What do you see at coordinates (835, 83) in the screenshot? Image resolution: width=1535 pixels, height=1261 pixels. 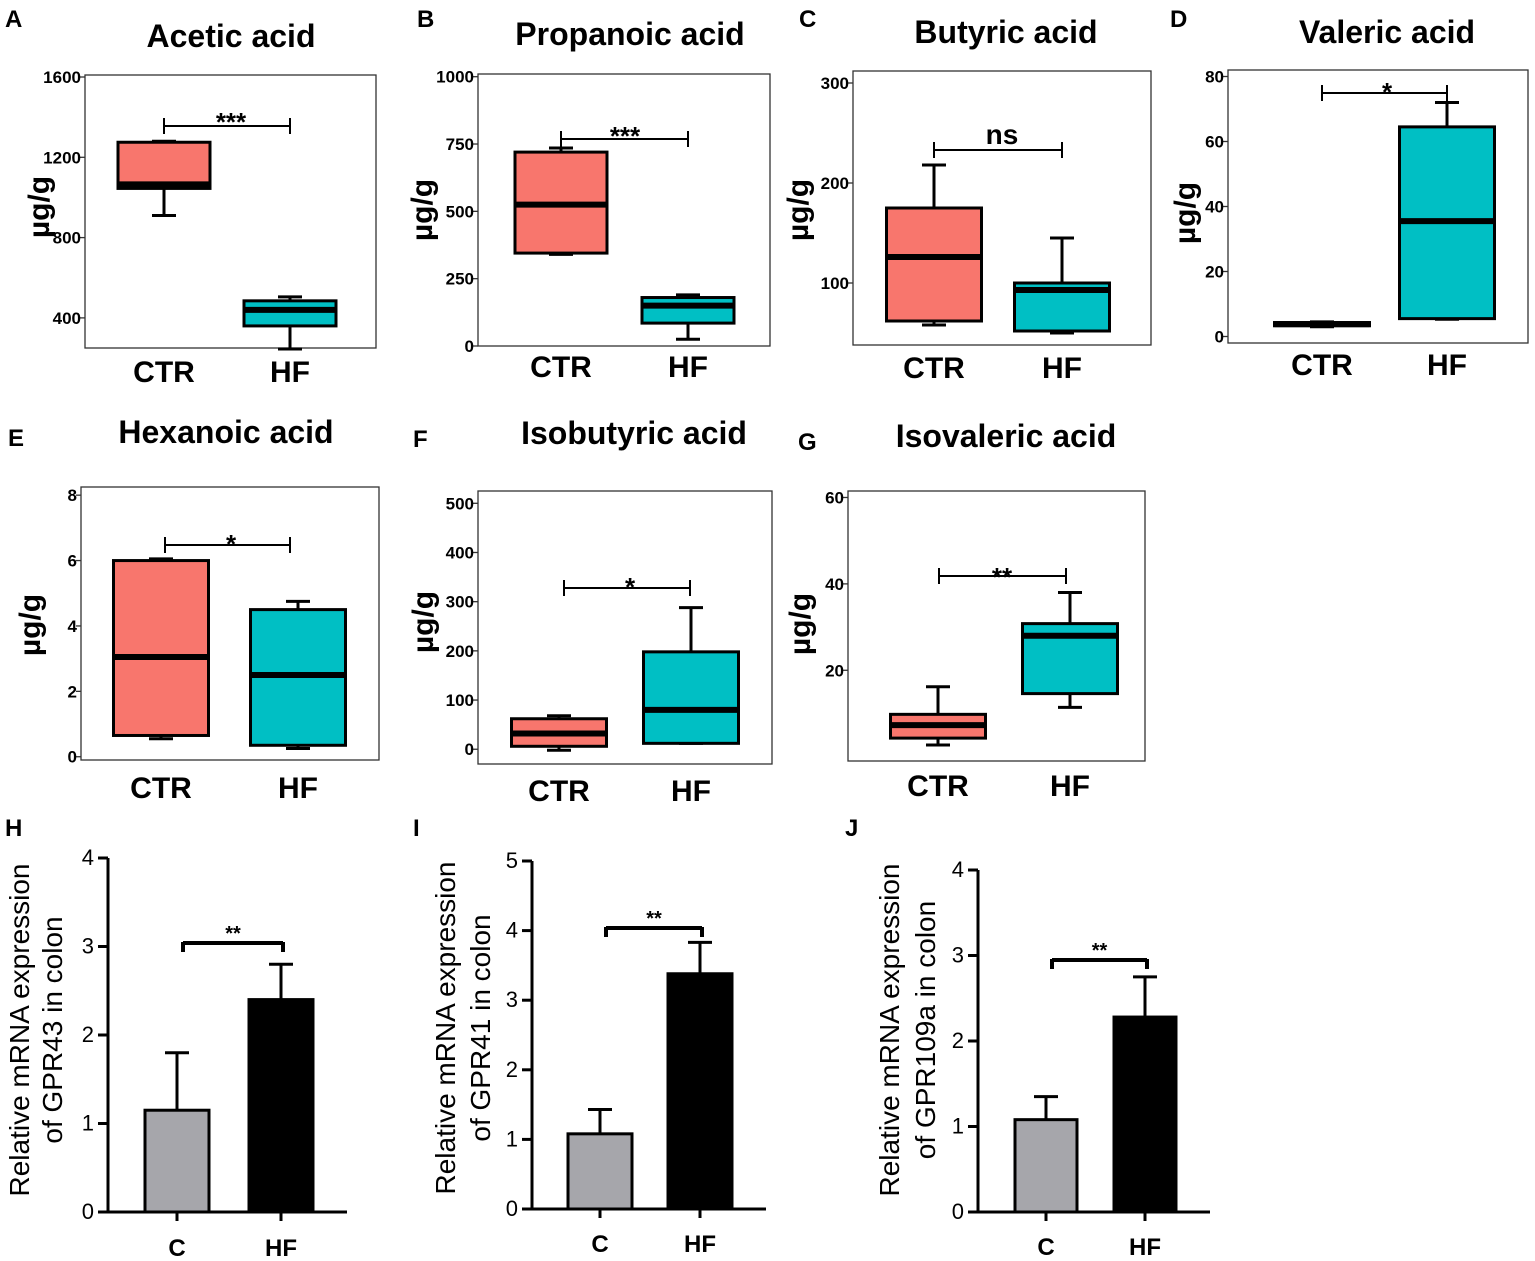 I see `y-tick-label: 300` at bounding box center [835, 83].